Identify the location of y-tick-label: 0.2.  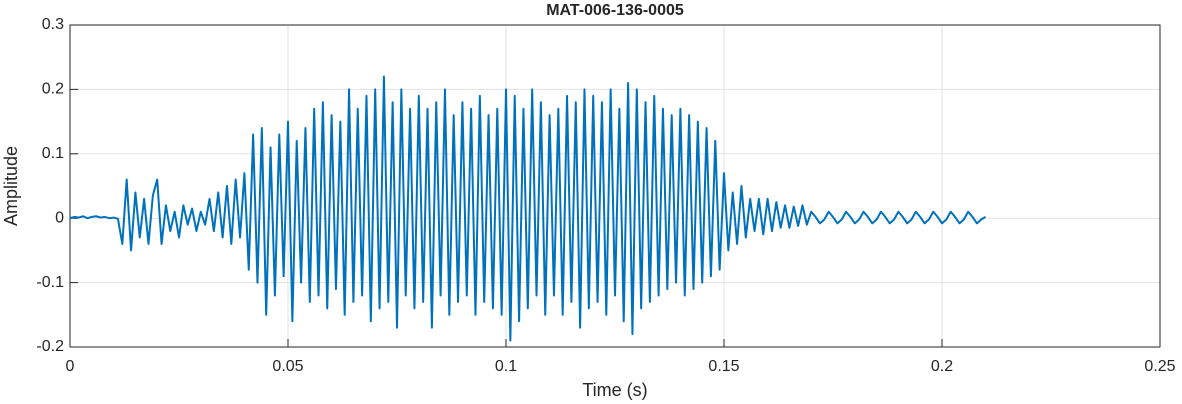
(53, 89).